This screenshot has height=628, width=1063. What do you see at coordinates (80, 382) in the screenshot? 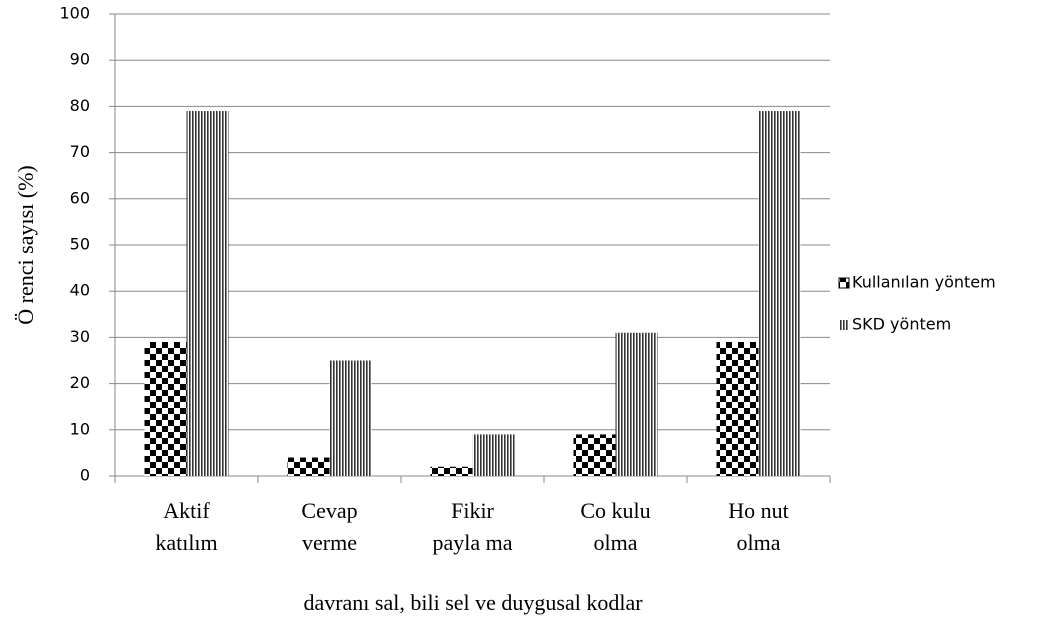
I see `y-tick-label: 20` at bounding box center [80, 382].